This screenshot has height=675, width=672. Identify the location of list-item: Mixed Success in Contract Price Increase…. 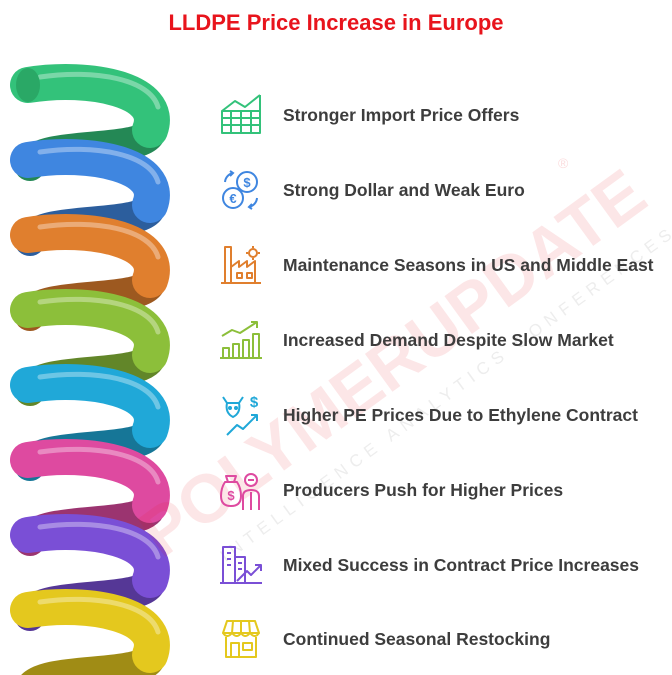
(442, 565).